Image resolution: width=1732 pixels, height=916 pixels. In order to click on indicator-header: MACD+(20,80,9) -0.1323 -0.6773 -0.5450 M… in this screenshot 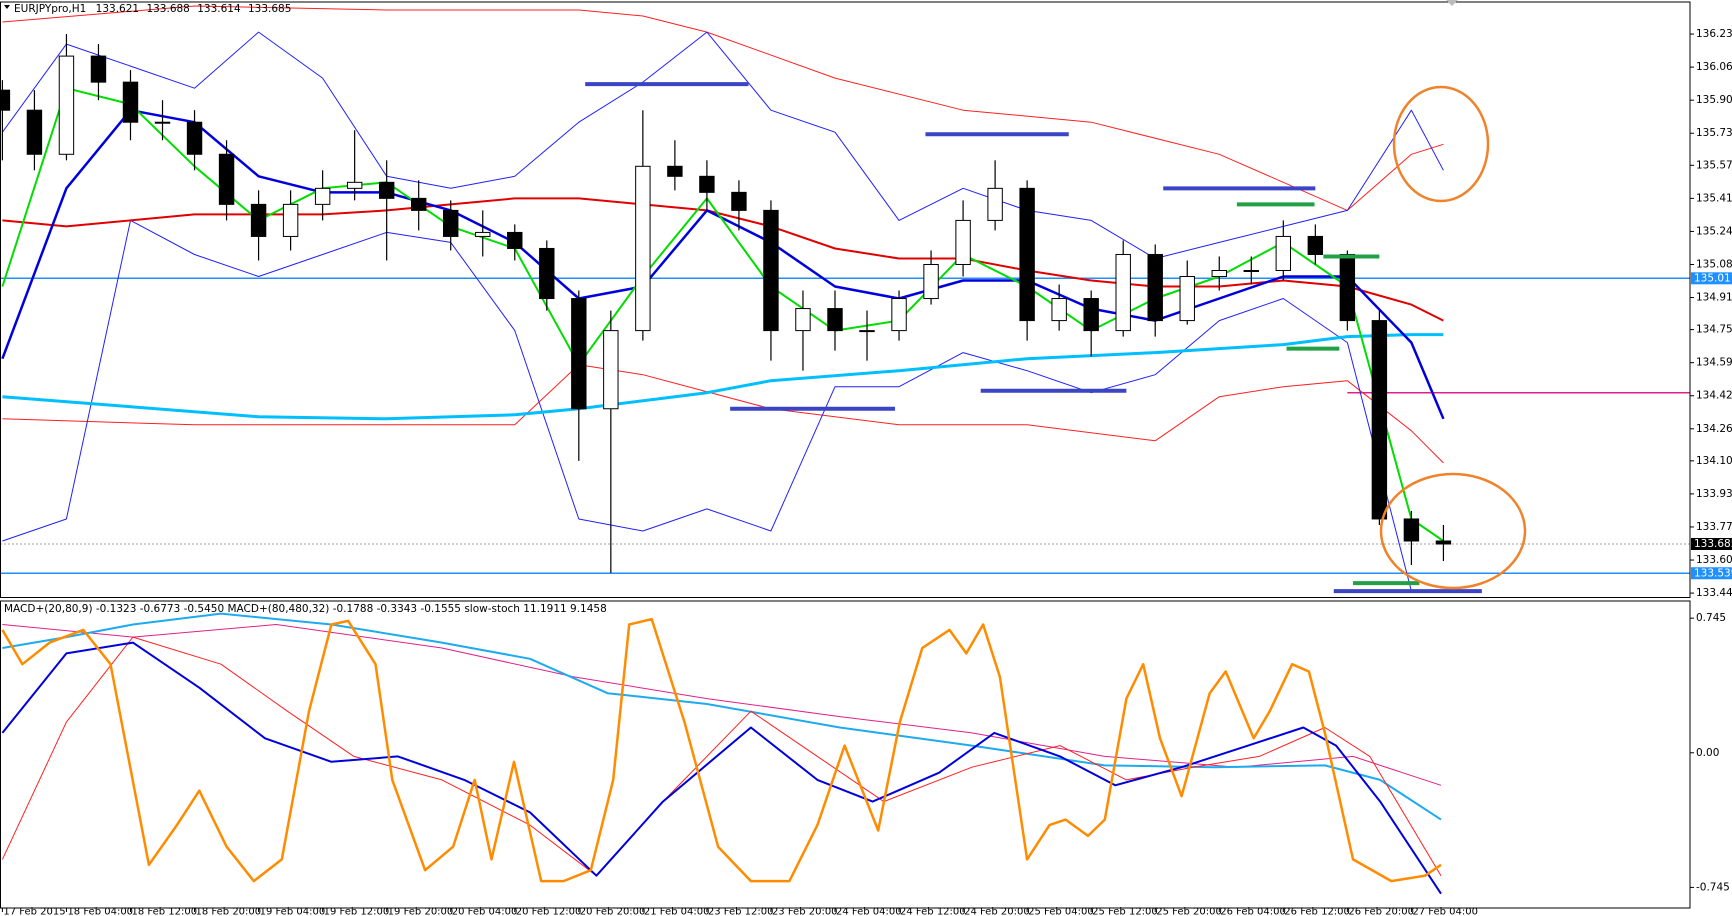, I will do `click(305, 609)`.